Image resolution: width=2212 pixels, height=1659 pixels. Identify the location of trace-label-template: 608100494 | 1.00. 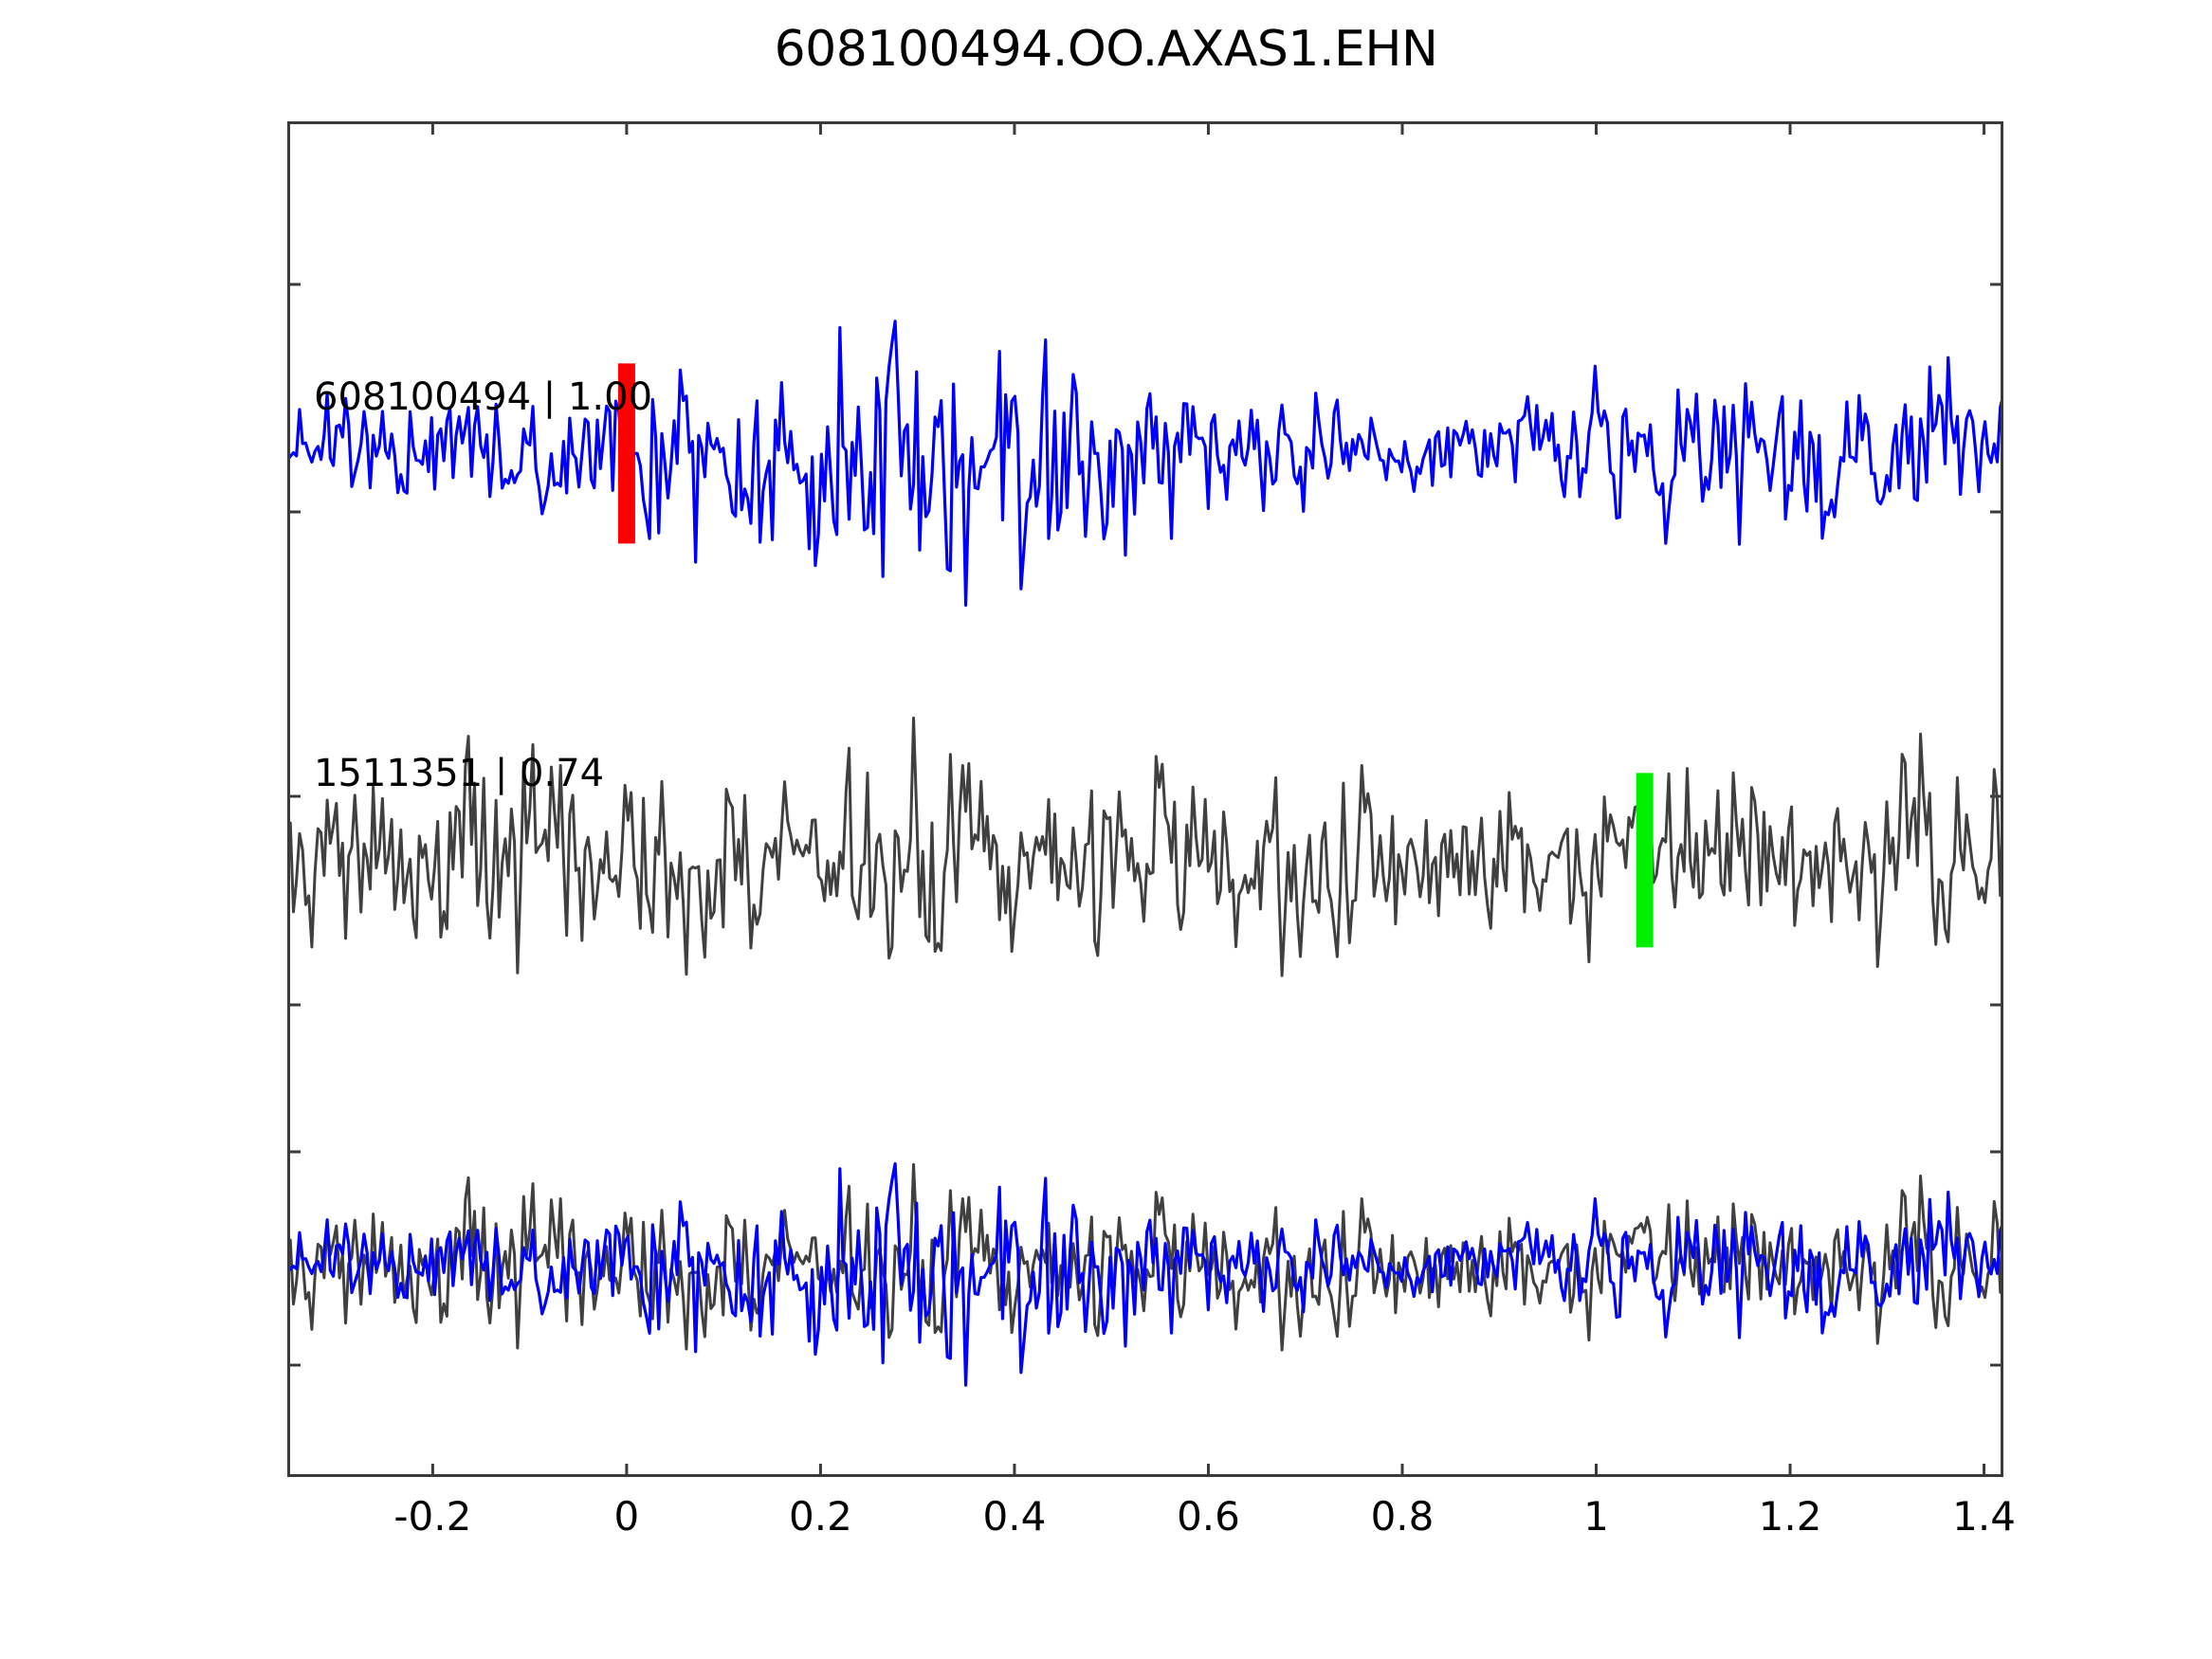
(483, 397).